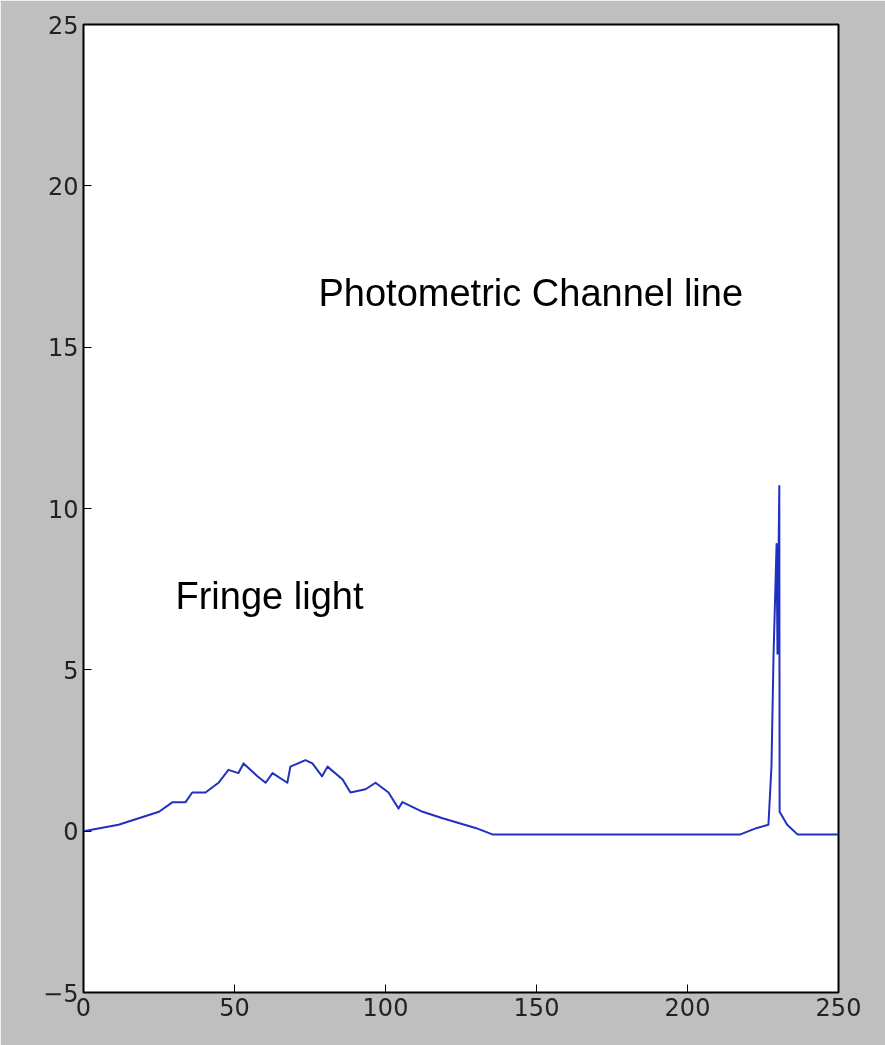 The height and width of the screenshot is (1045, 885). Describe the element at coordinates (234, 1007) in the screenshot. I see `x-tick-label: 50` at that location.